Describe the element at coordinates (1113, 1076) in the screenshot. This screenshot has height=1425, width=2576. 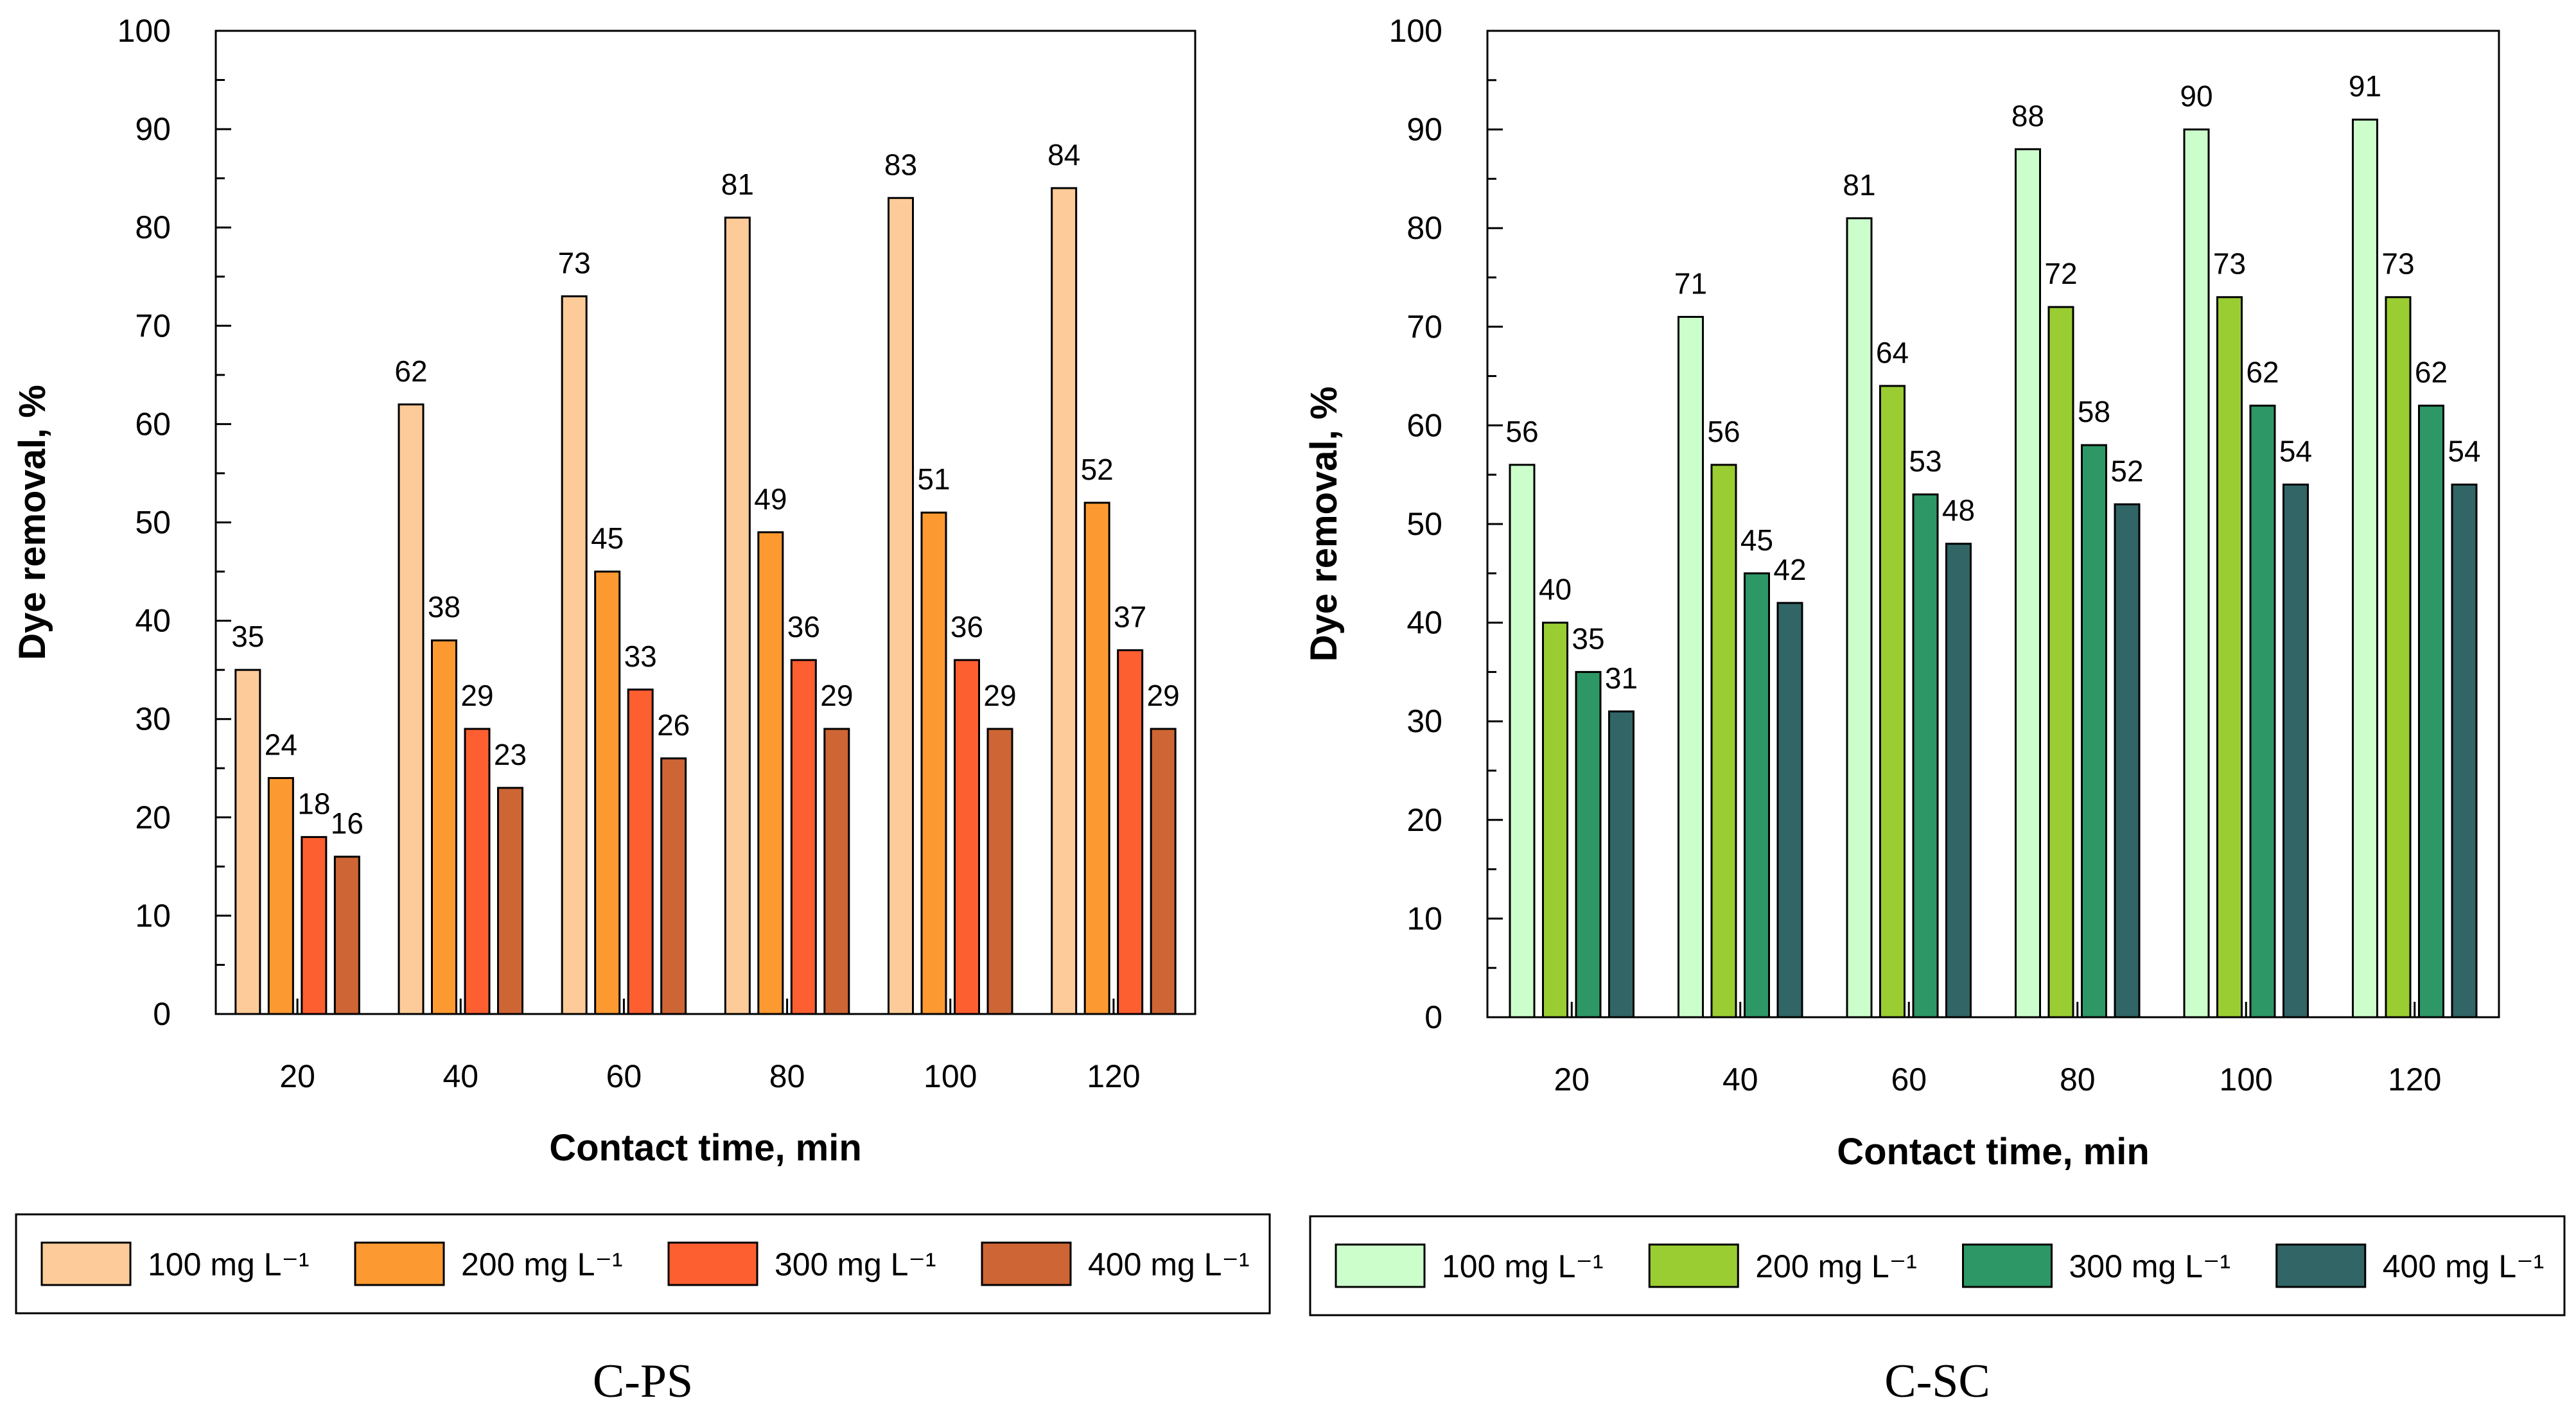
I see `x-tick-label: 120` at that location.